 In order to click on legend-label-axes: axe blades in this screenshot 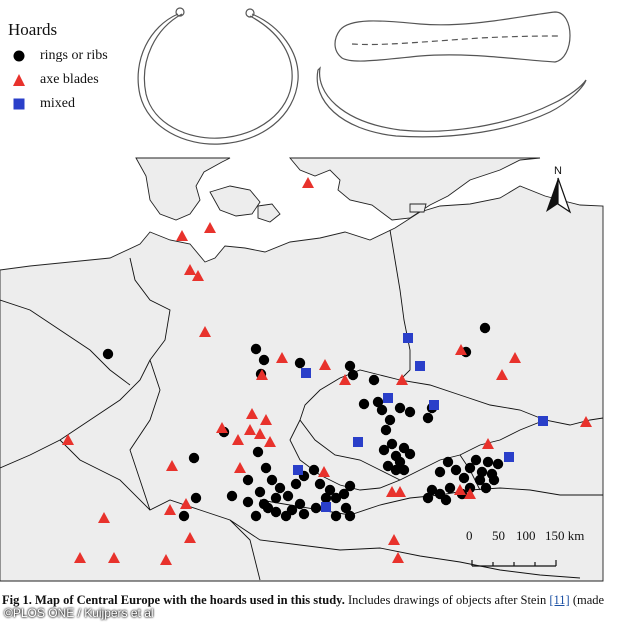, I will do `click(69, 79)`.